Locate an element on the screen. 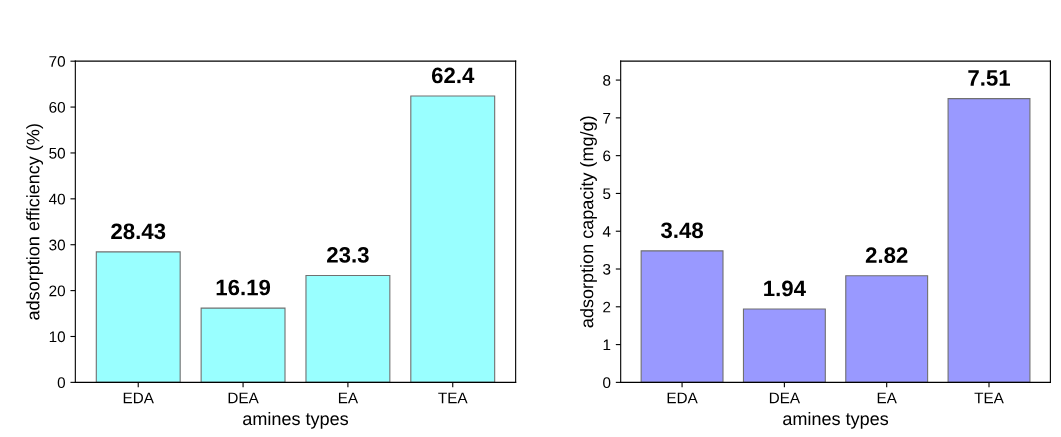 The height and width of the screenshot is (437, 1061). data-label: 1.94 is located at coordinates (785, 288).